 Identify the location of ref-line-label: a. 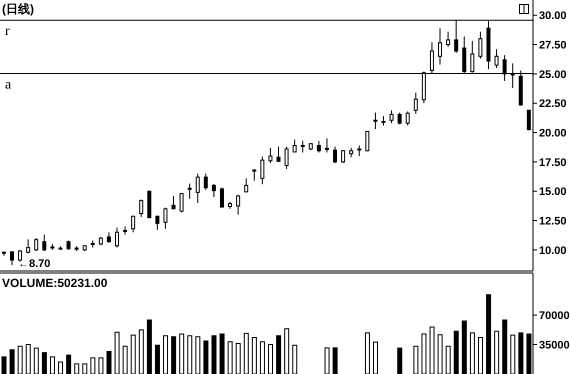
(8, 84).